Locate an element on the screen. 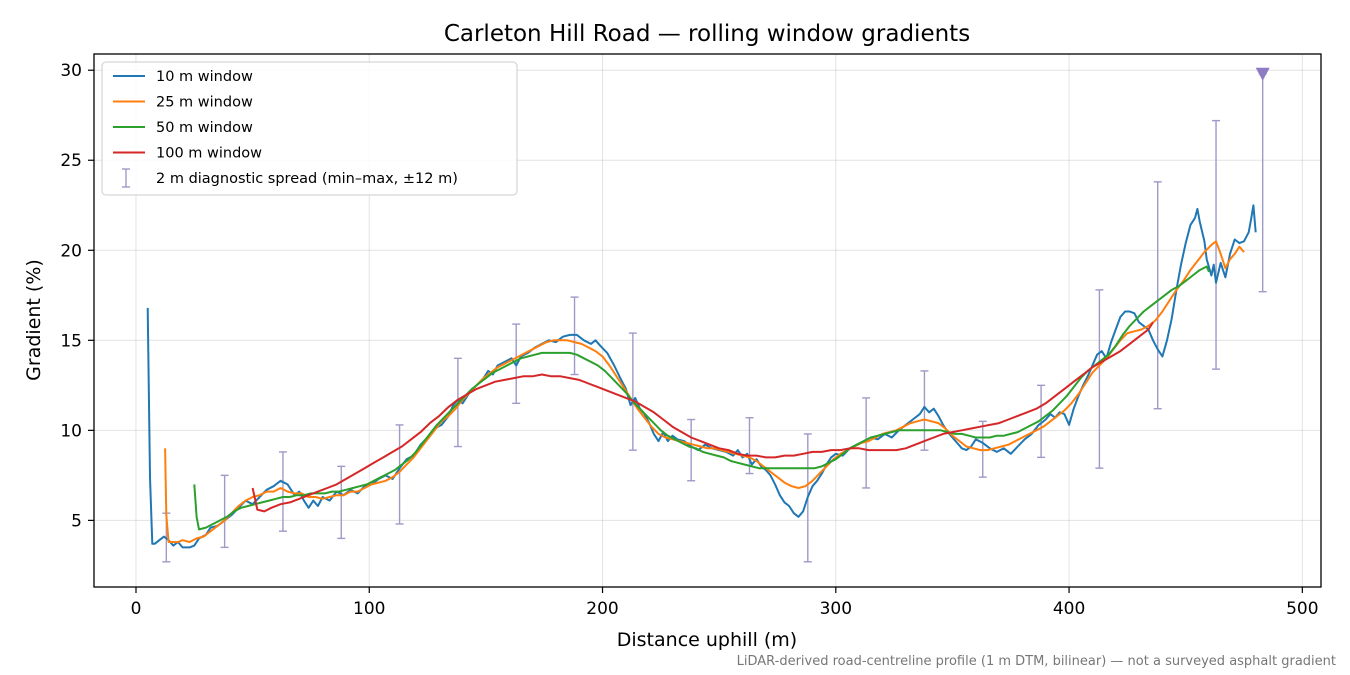 The height and width of the screenshot is (675, 1350). x-tick-label: 0 is located at coordinates (136, 609).